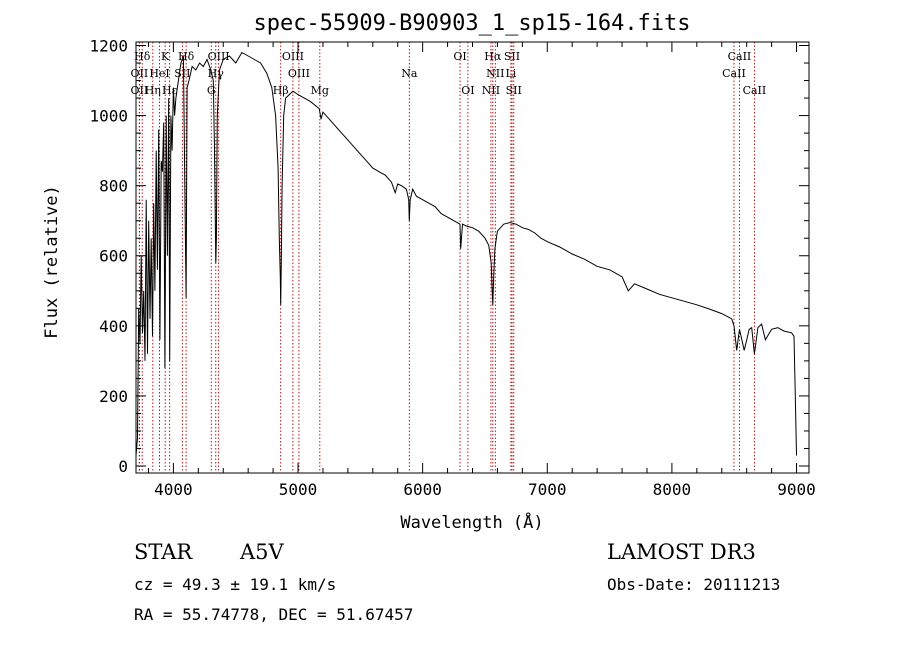  I want to click on line-marker-label-24: OI, so click(467, 90).